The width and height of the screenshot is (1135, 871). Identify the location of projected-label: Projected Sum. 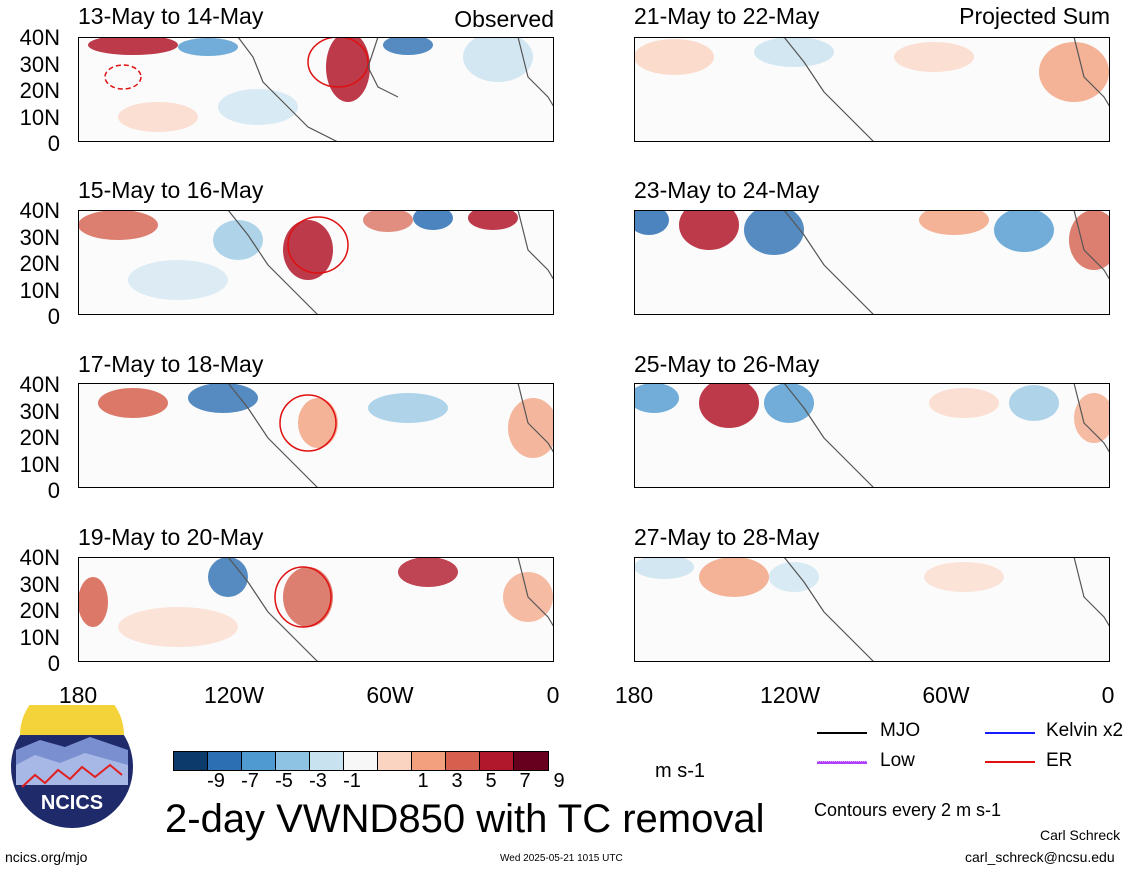
(1034, 16).